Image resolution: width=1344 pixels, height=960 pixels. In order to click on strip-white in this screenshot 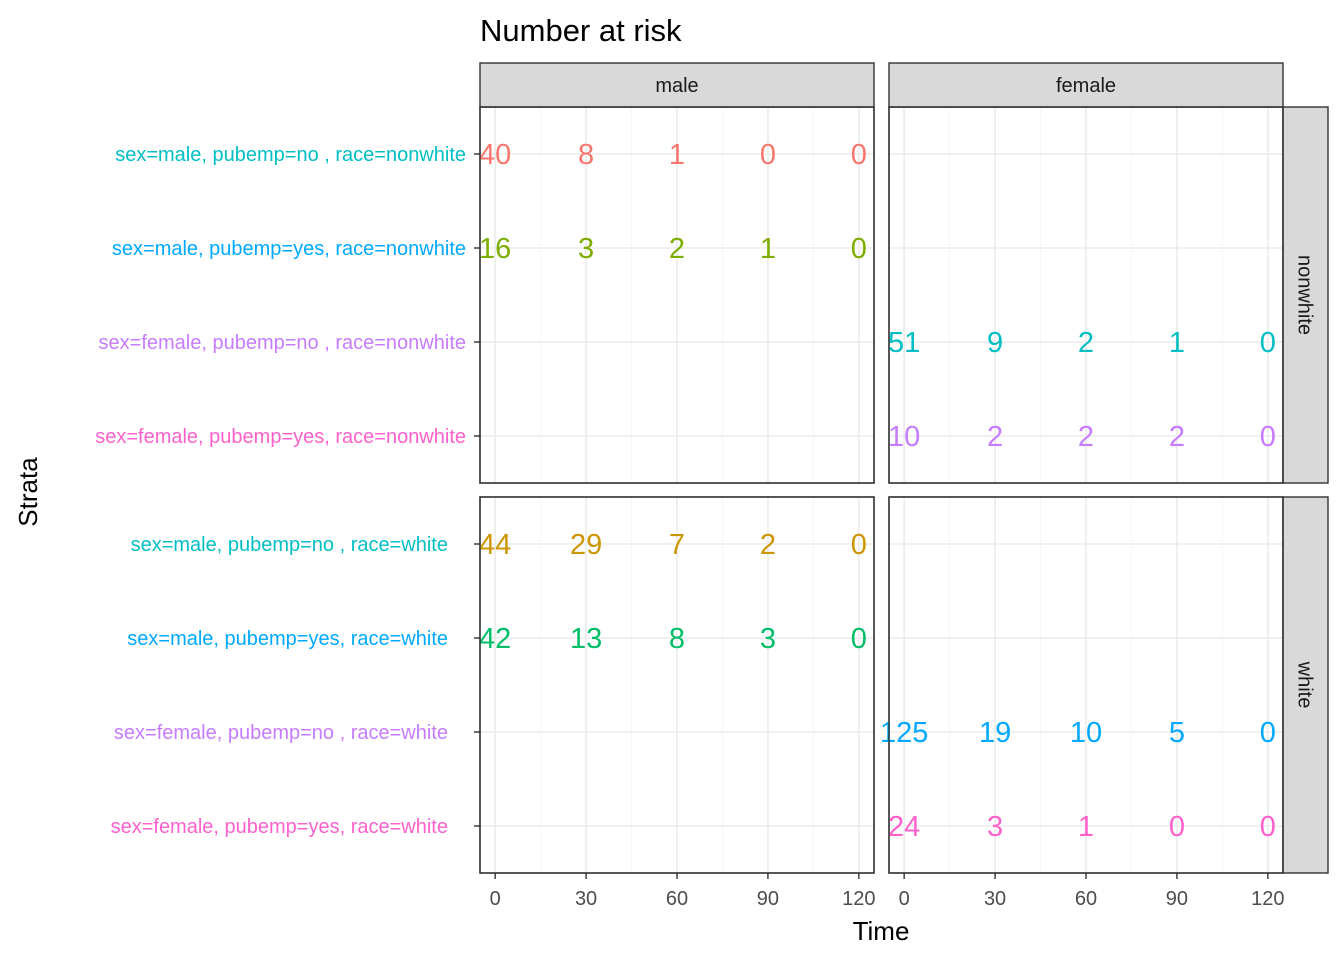, I will do `click(1305, 685)`.